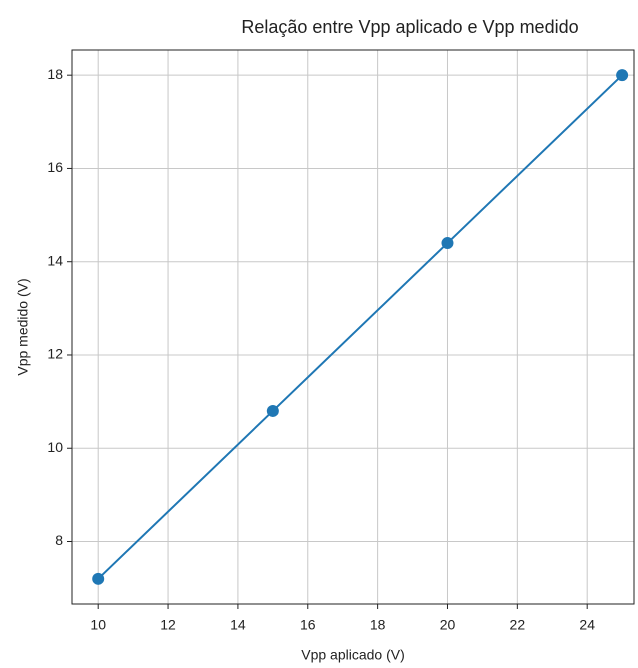 The image size is (638, 668). I want to click on y-tick-label: 8, so click(59, 540).